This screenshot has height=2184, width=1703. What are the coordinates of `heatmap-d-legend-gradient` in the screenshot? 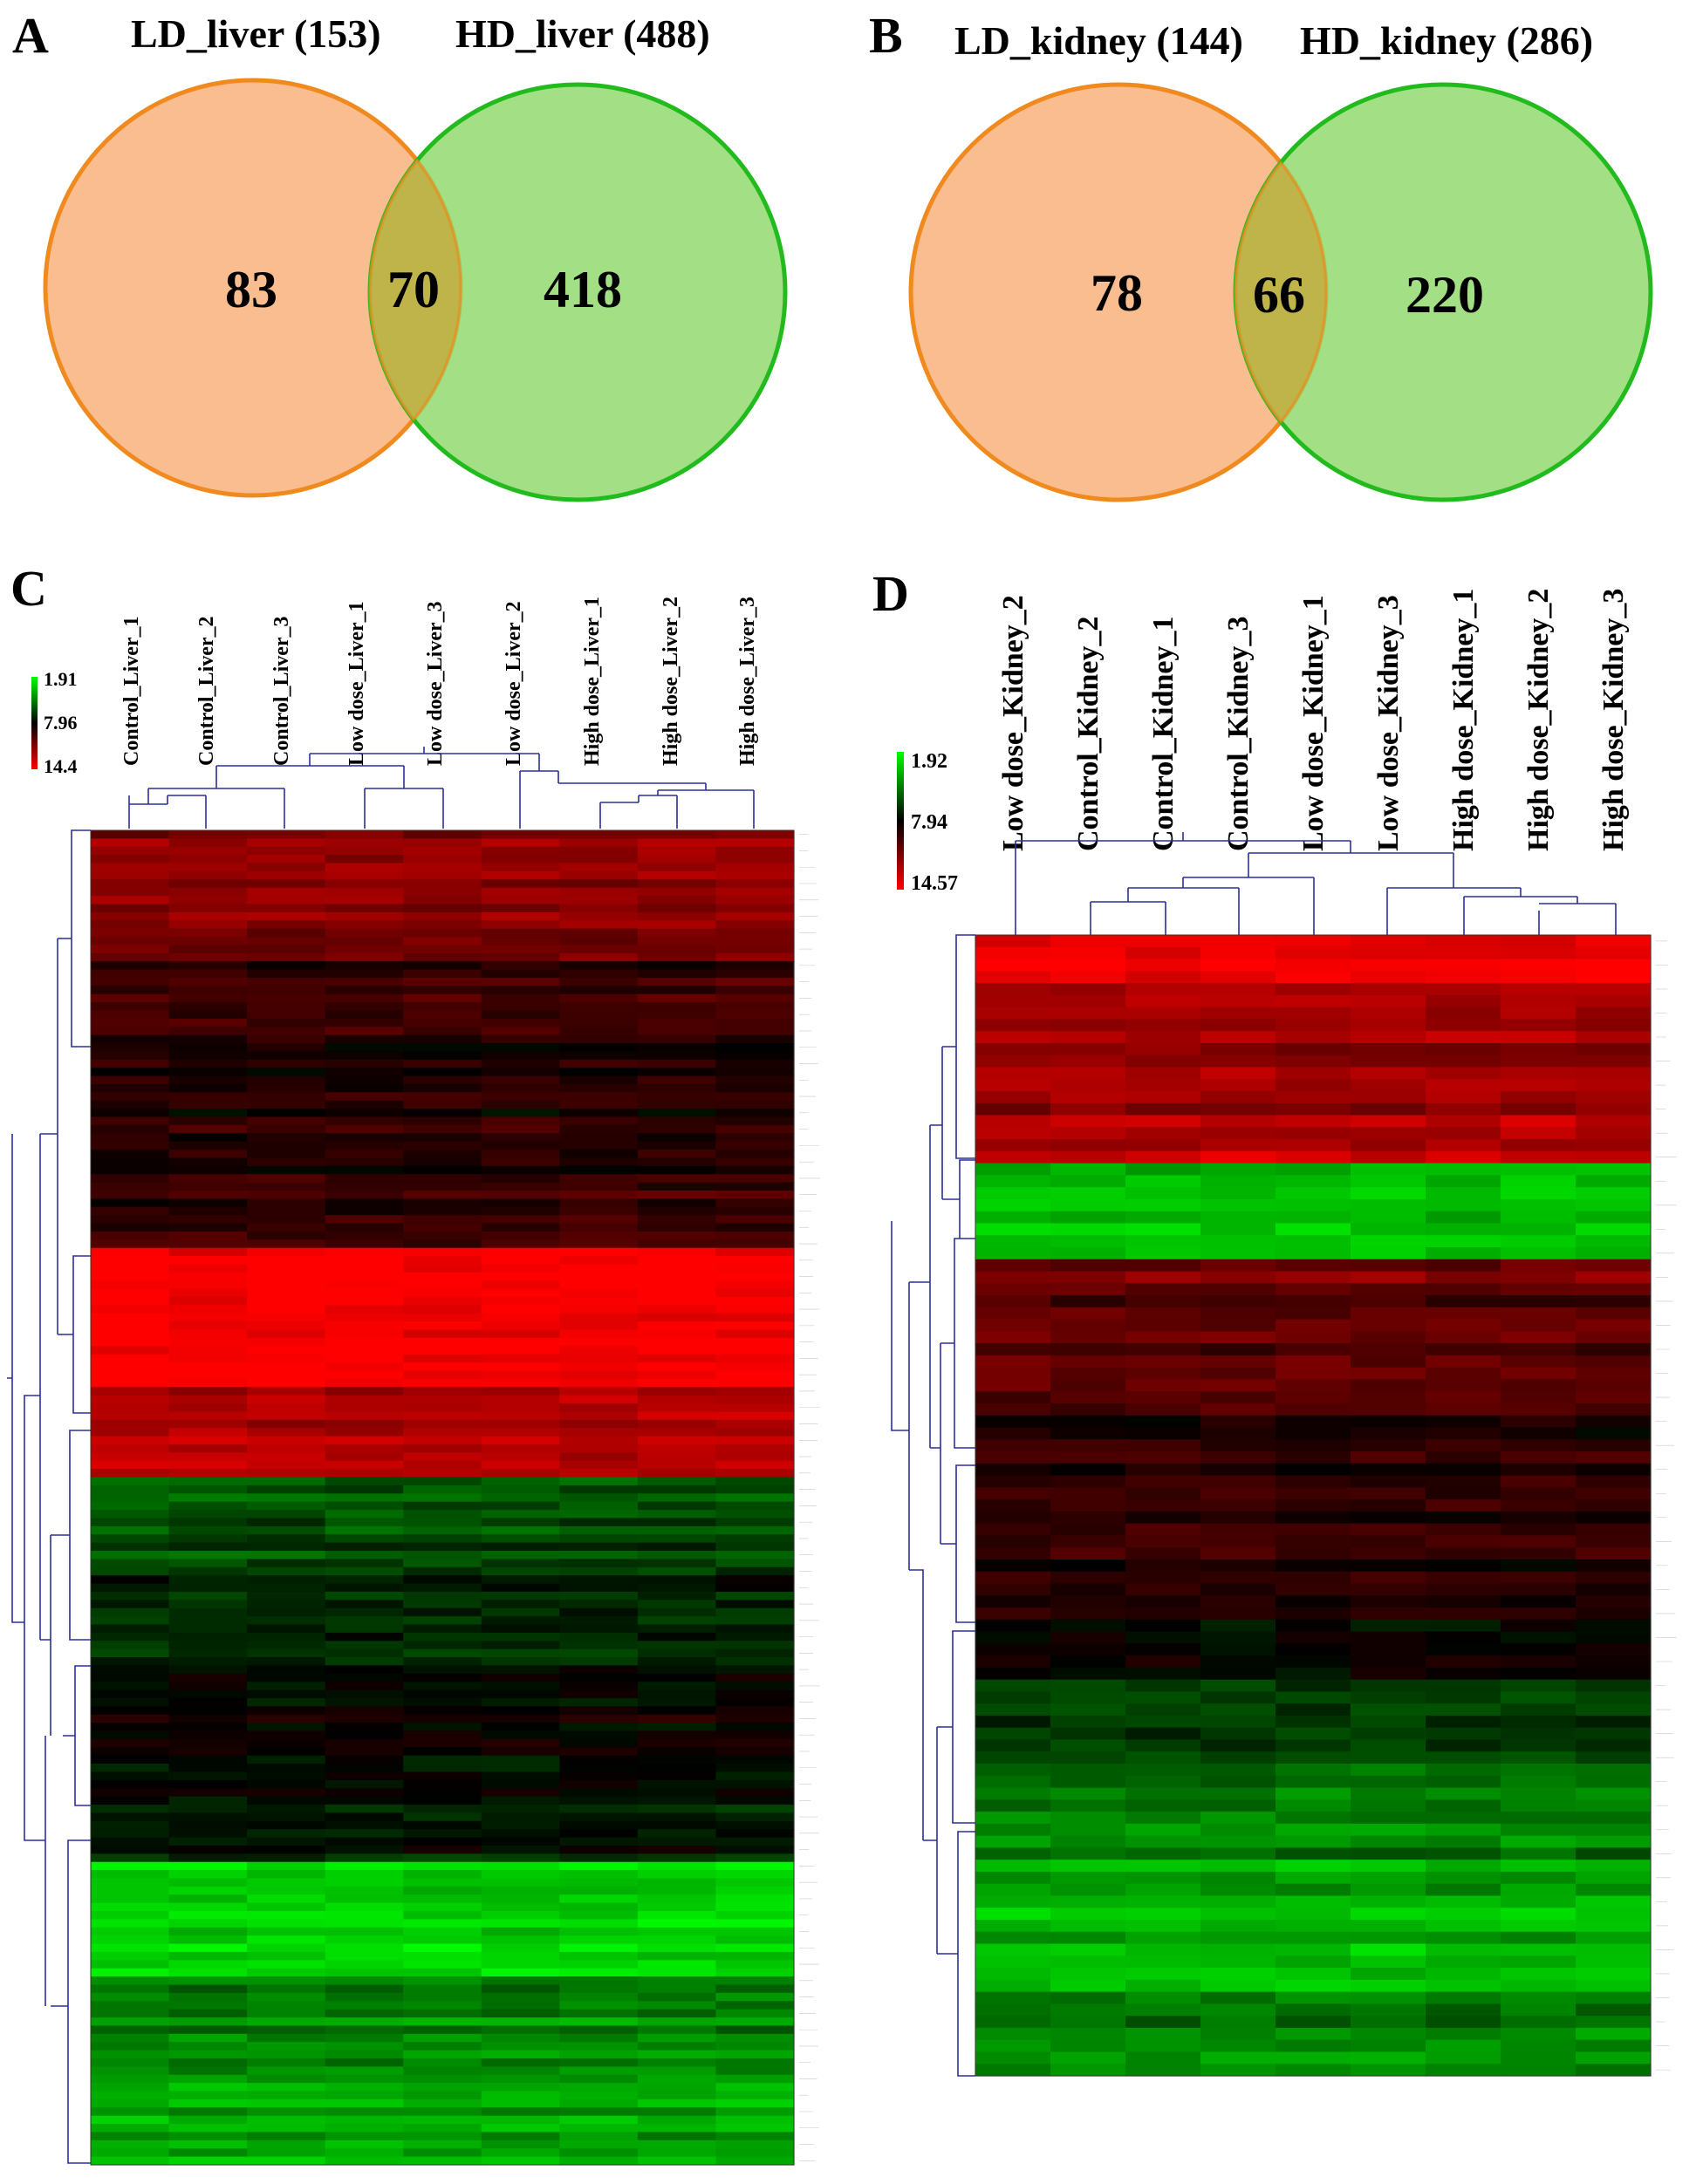 It's located at (900, 821).